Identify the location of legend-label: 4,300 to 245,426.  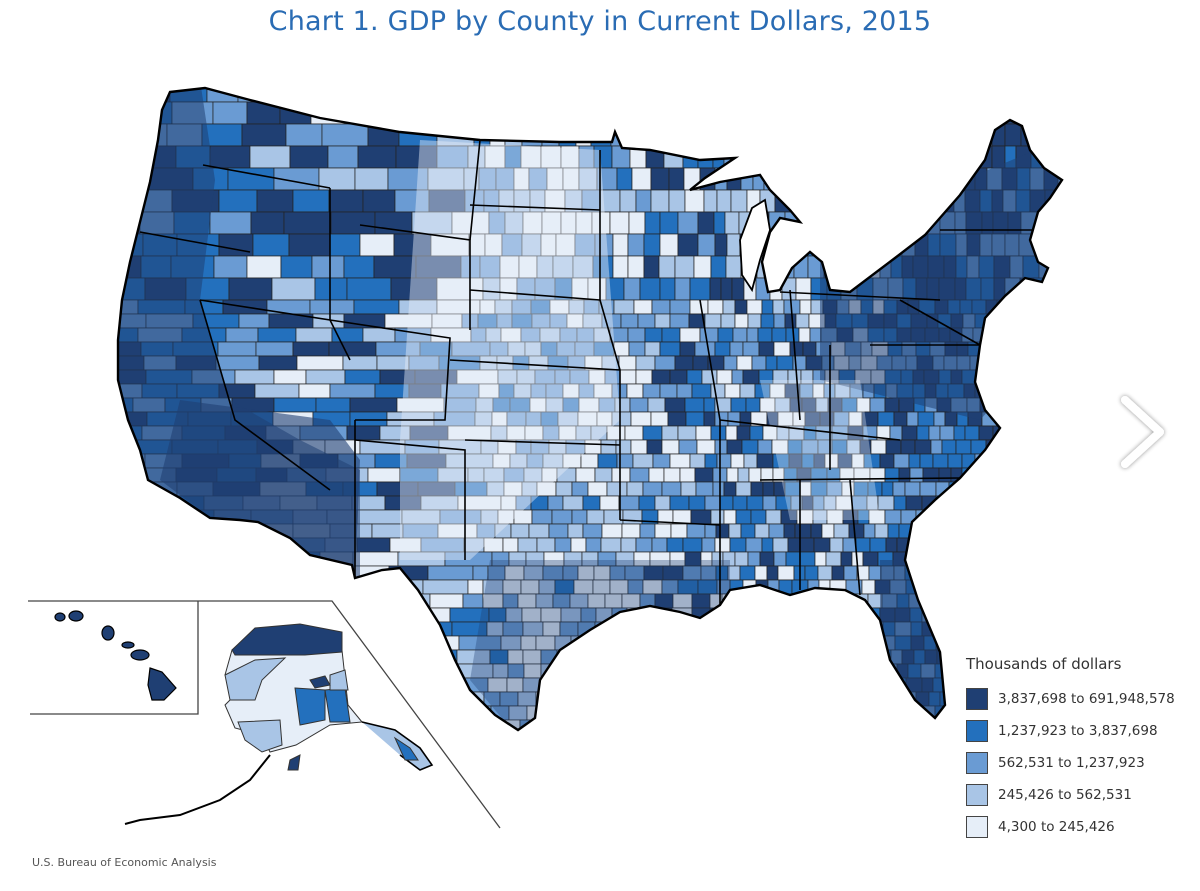
(1056, 827).